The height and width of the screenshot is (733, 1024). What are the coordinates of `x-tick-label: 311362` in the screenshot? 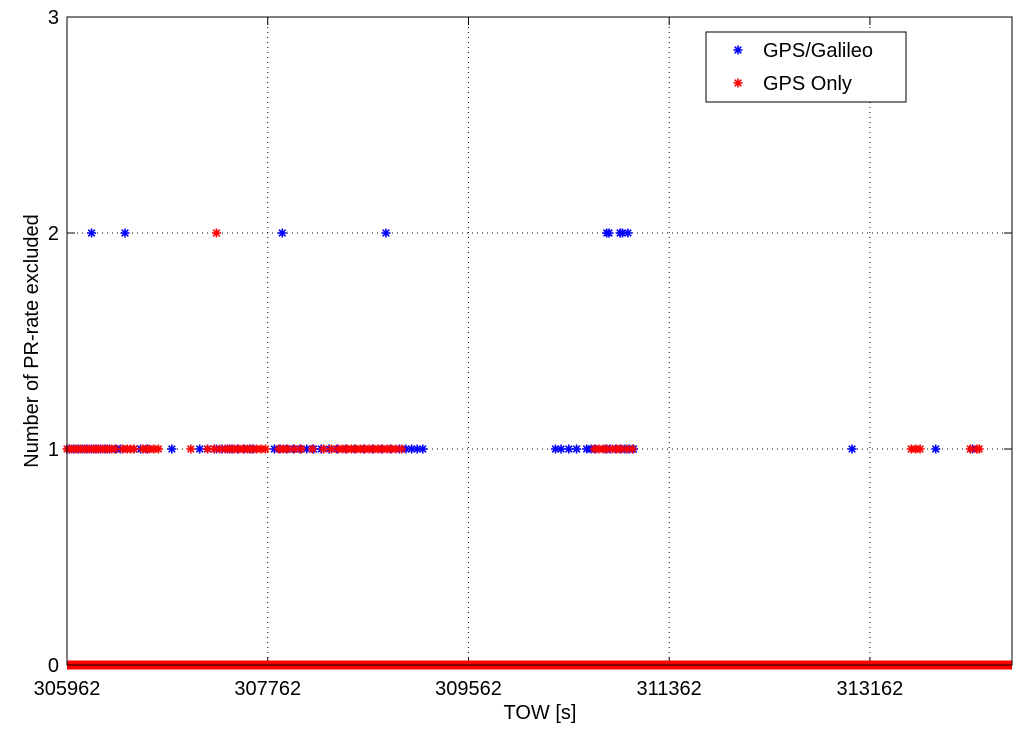 It's located at (669, 689).